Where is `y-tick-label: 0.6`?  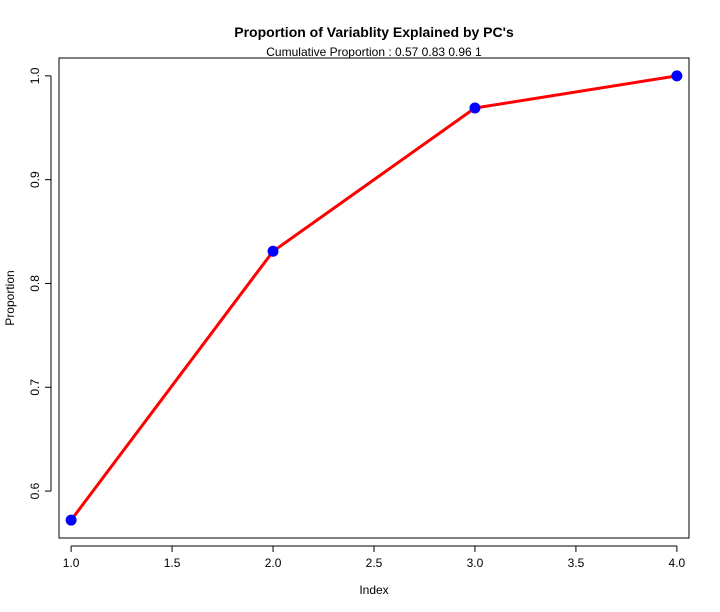 y-tick-label: 0.6 is located at coordinates (35, 490).